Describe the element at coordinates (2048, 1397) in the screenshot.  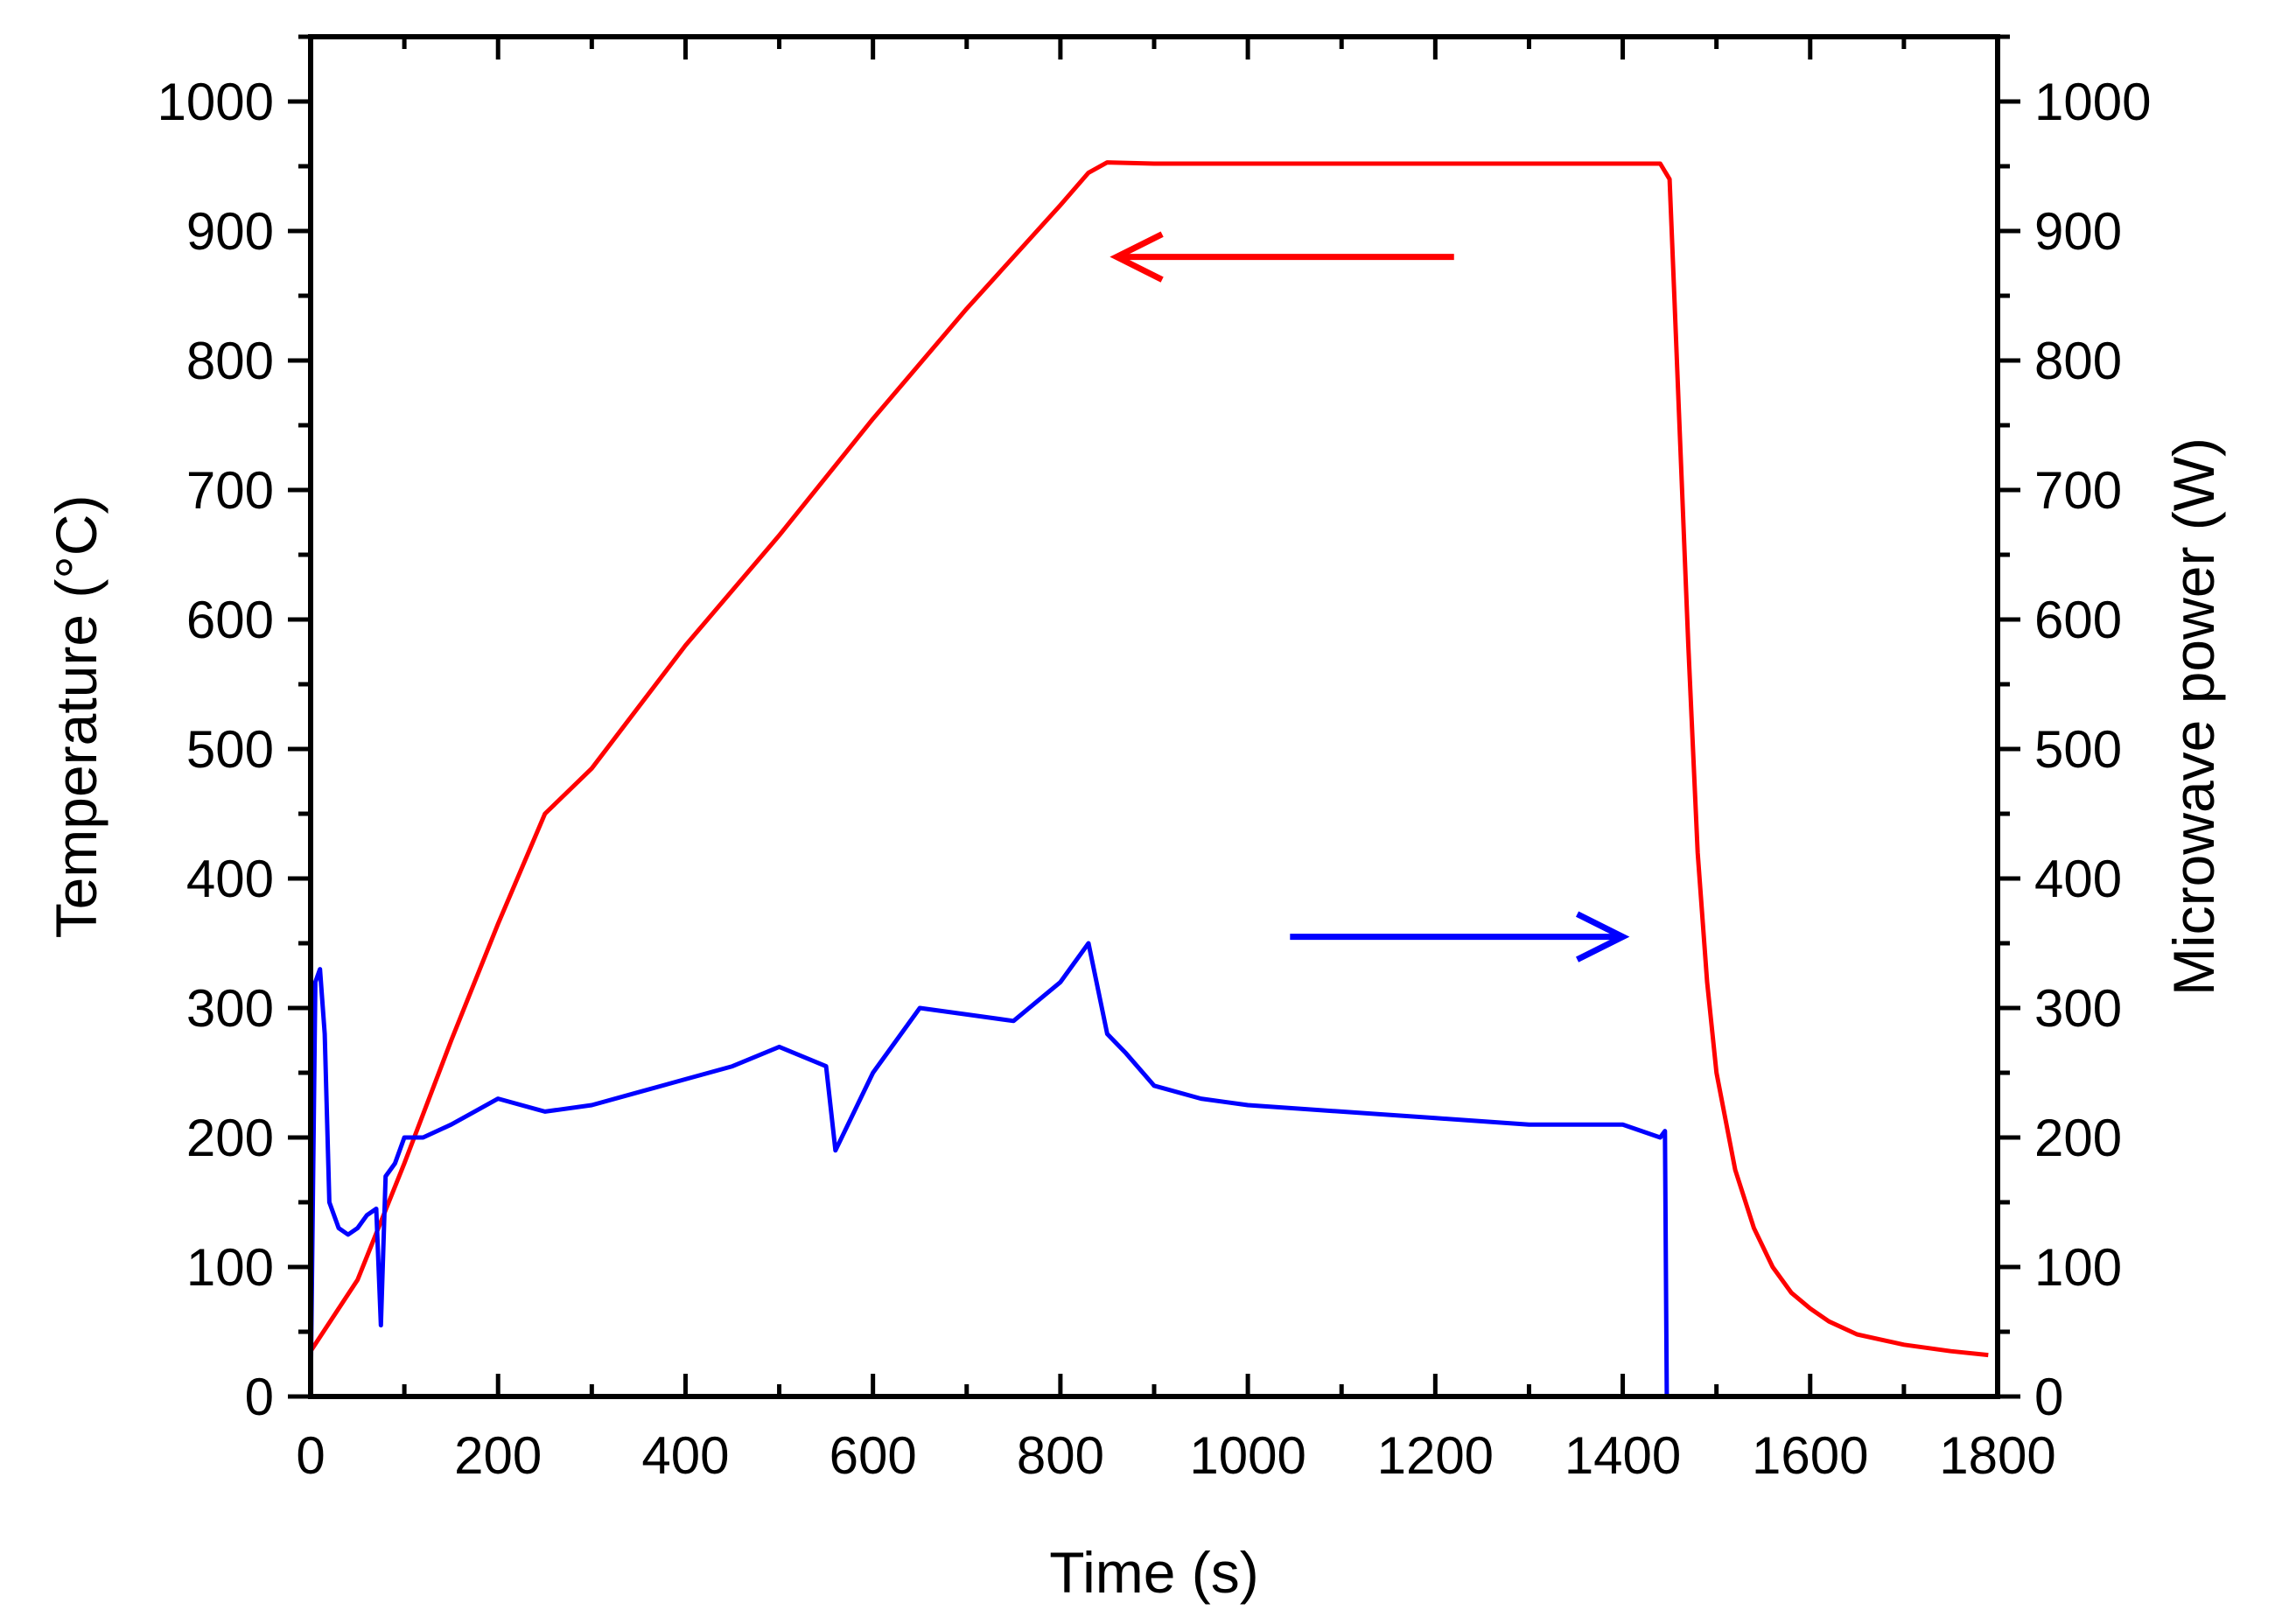
I see `y-right-tick-label: 0` at that location.